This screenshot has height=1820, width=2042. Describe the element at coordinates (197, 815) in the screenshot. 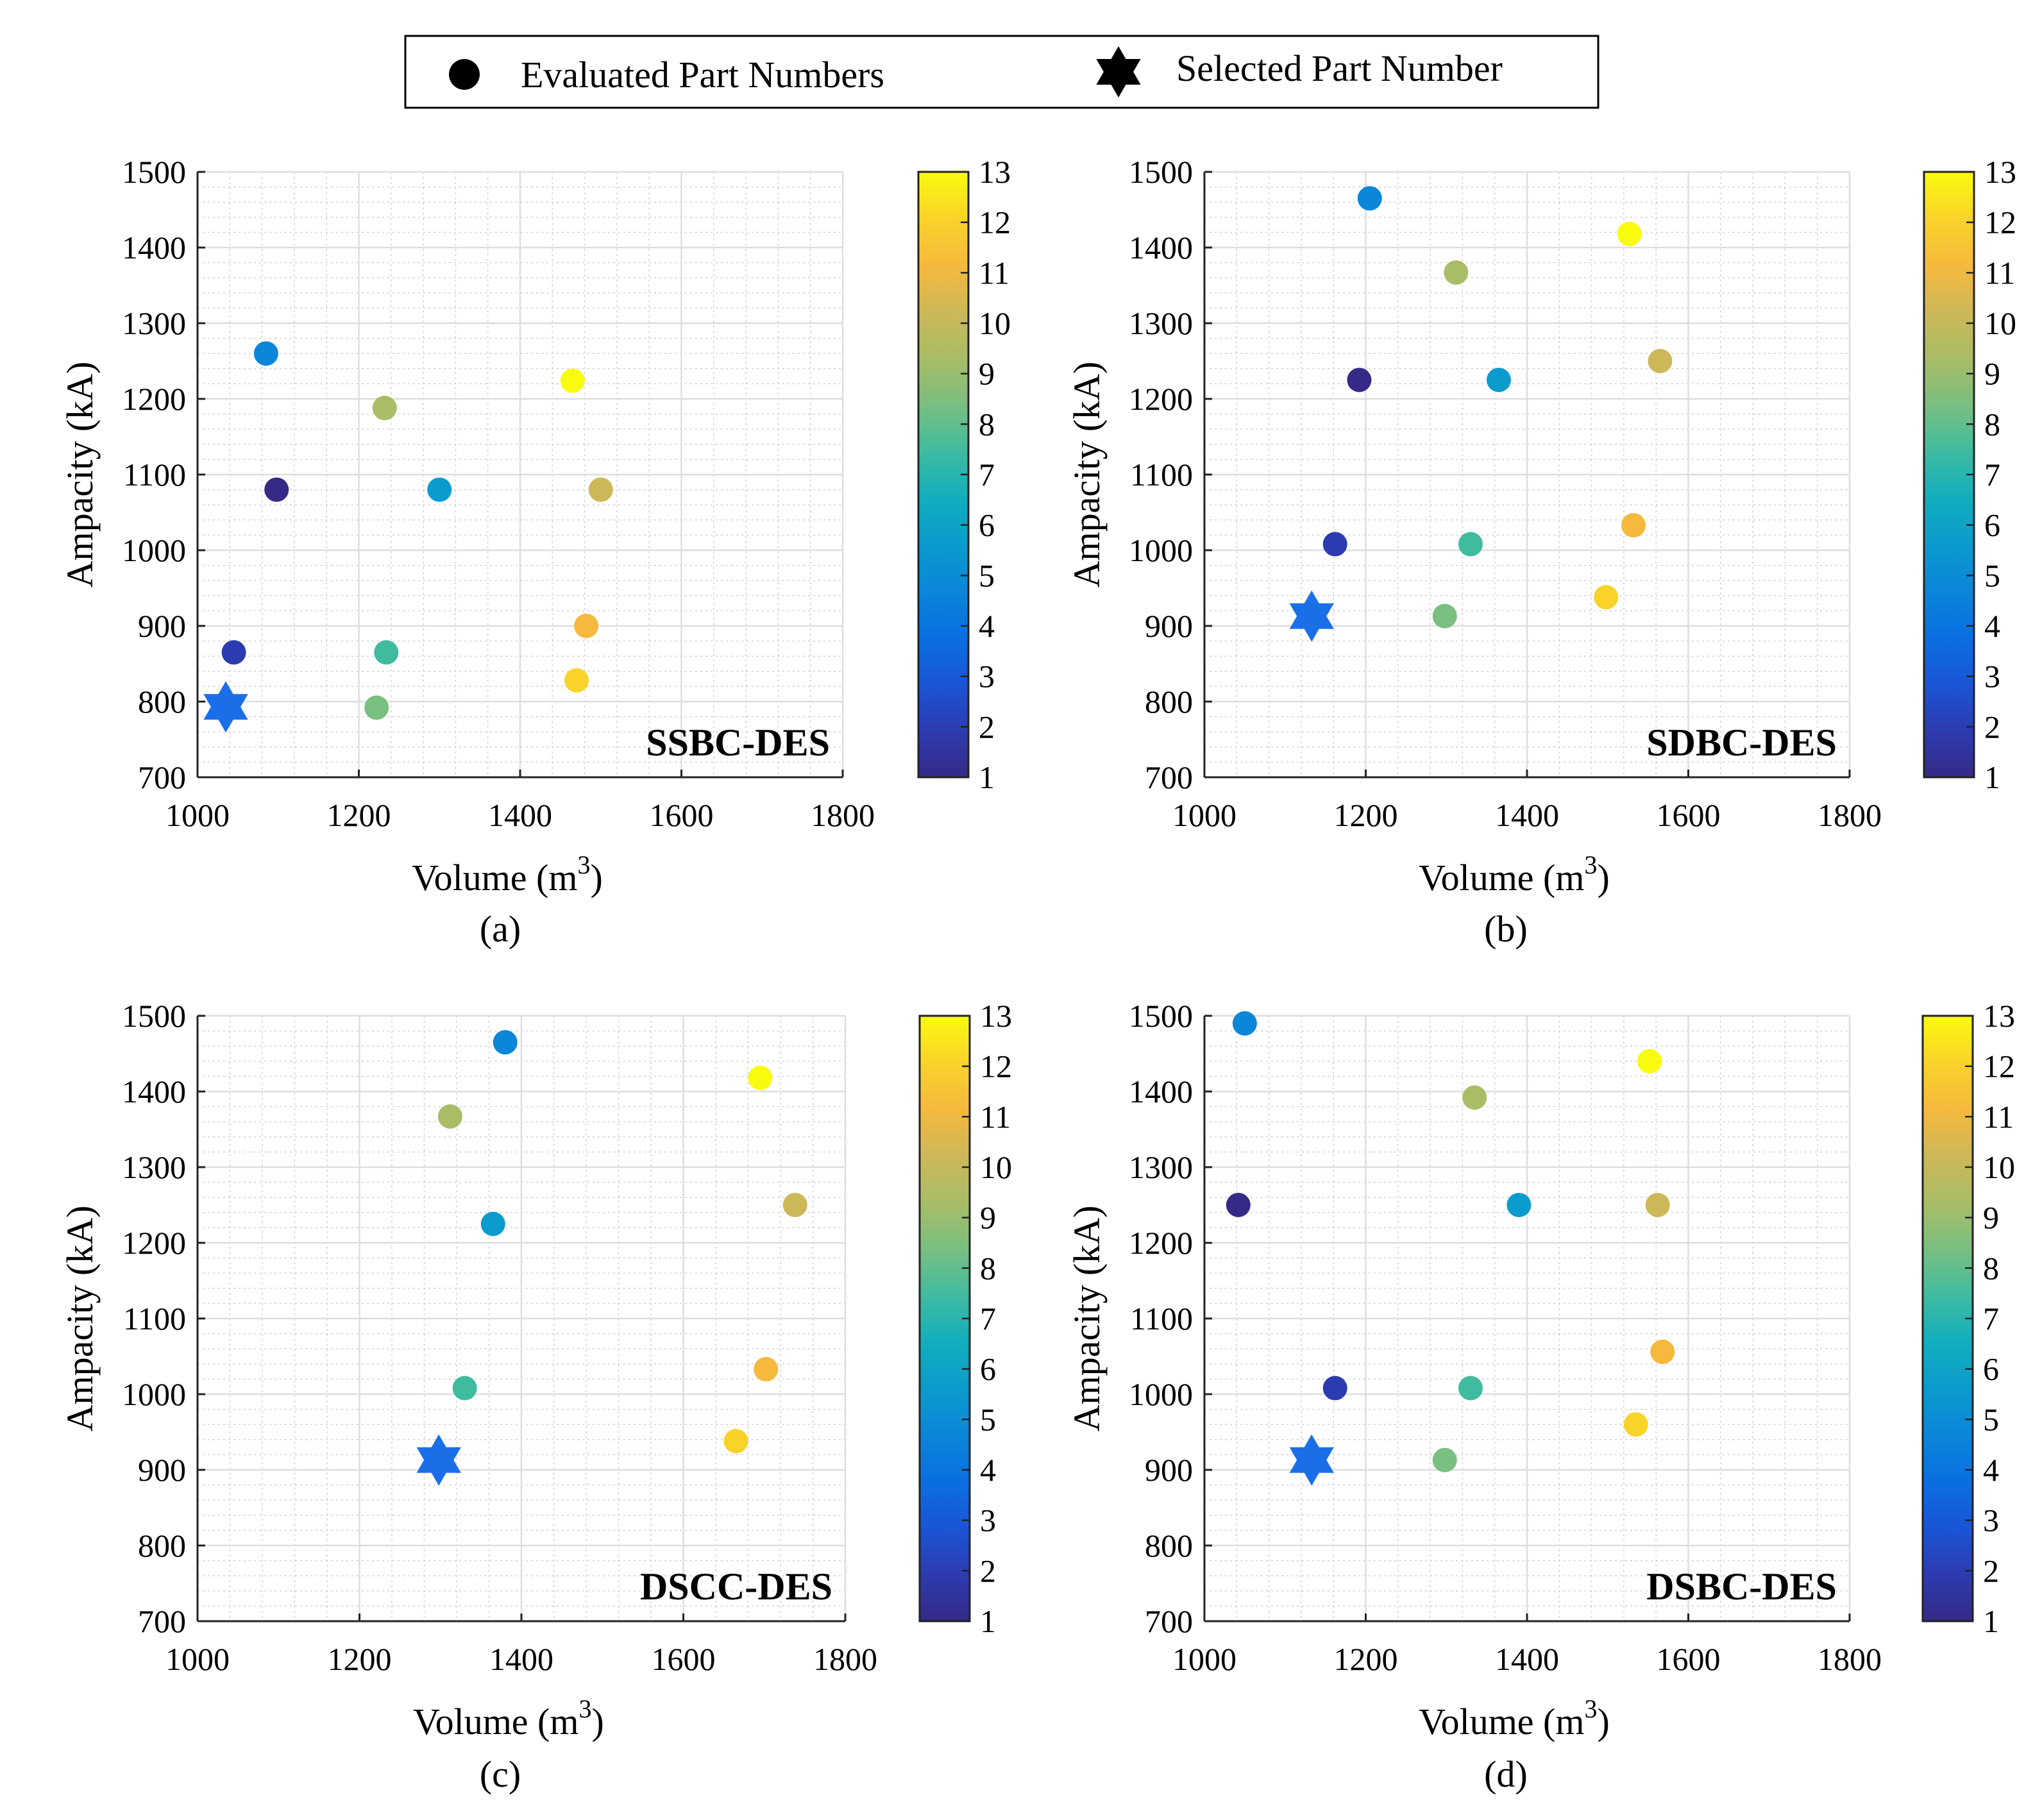

I see `x-tick-label: 1000` at that location.